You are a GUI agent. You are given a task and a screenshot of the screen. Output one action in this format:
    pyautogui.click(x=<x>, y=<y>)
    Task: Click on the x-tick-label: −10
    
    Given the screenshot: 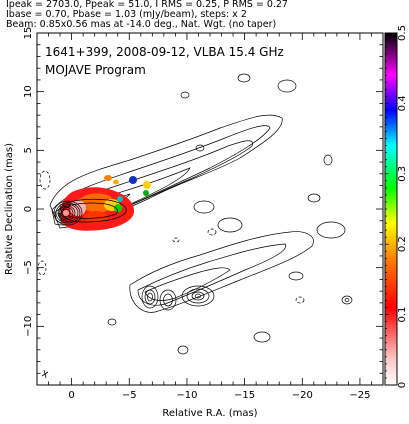 What is the action you would take?
    pyautogui.click(x=186, y=395)
    